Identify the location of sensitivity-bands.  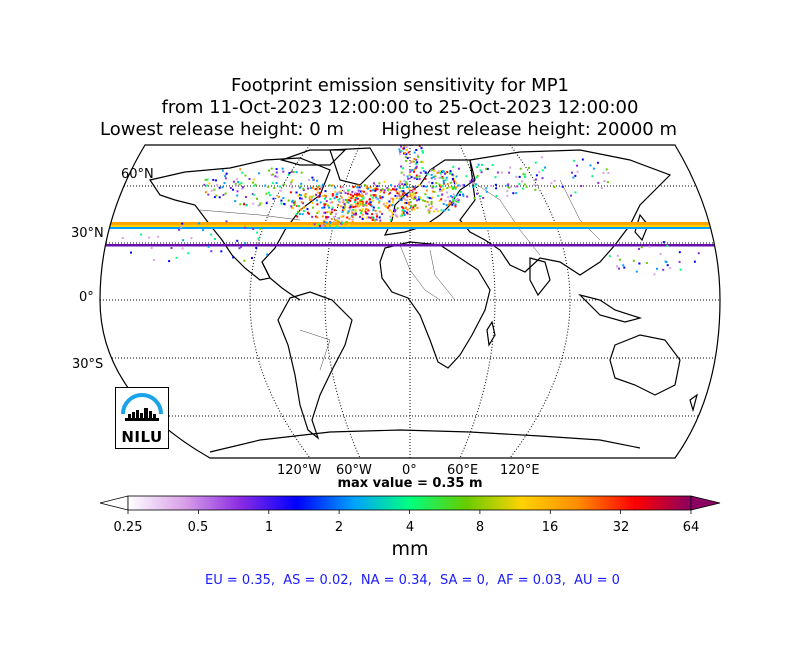
(410, 234).